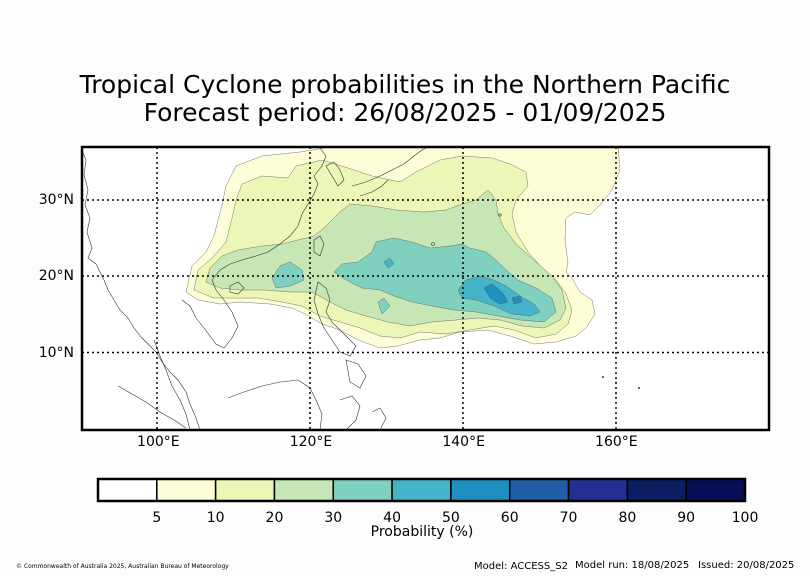 The image size is (810, 576). What do you see at coordinates (311, 442) in the screenshot?
I see `lon-tick-label: 120°E` at bounding box center [311, 442].